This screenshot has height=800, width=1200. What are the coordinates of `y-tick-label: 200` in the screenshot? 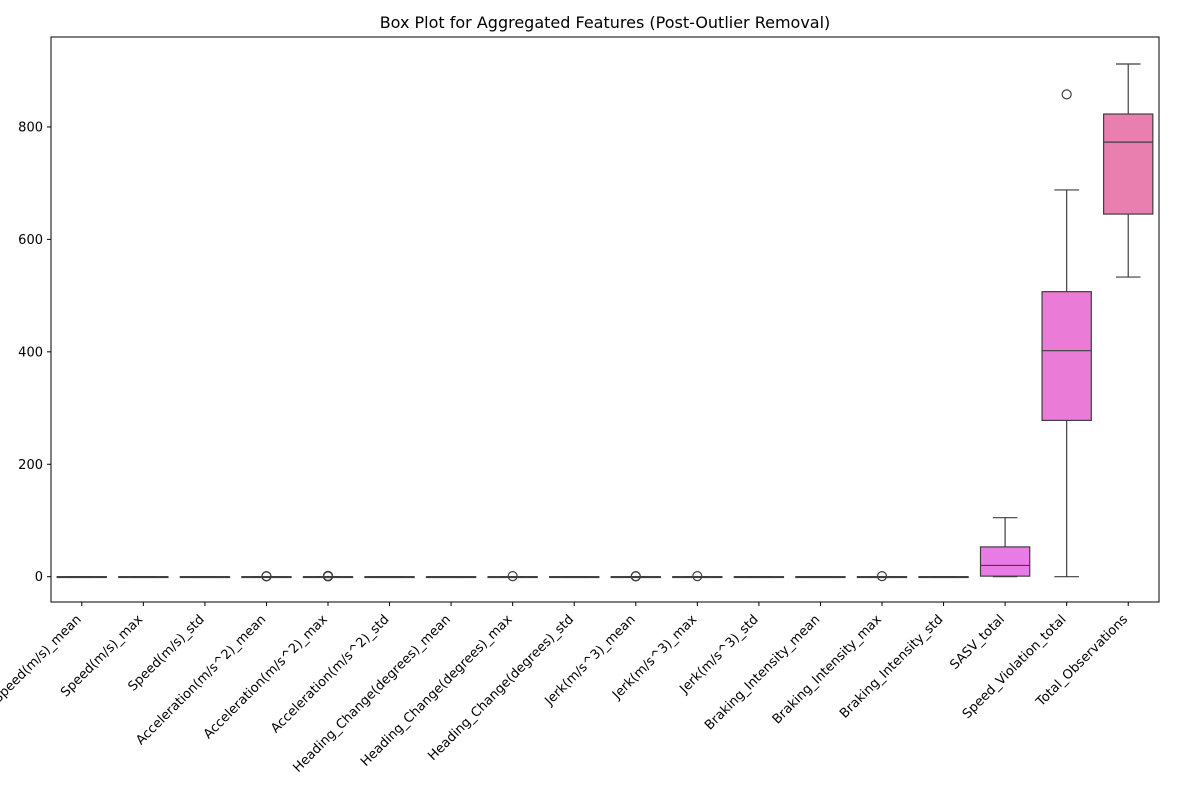 It's located at (30, 465).